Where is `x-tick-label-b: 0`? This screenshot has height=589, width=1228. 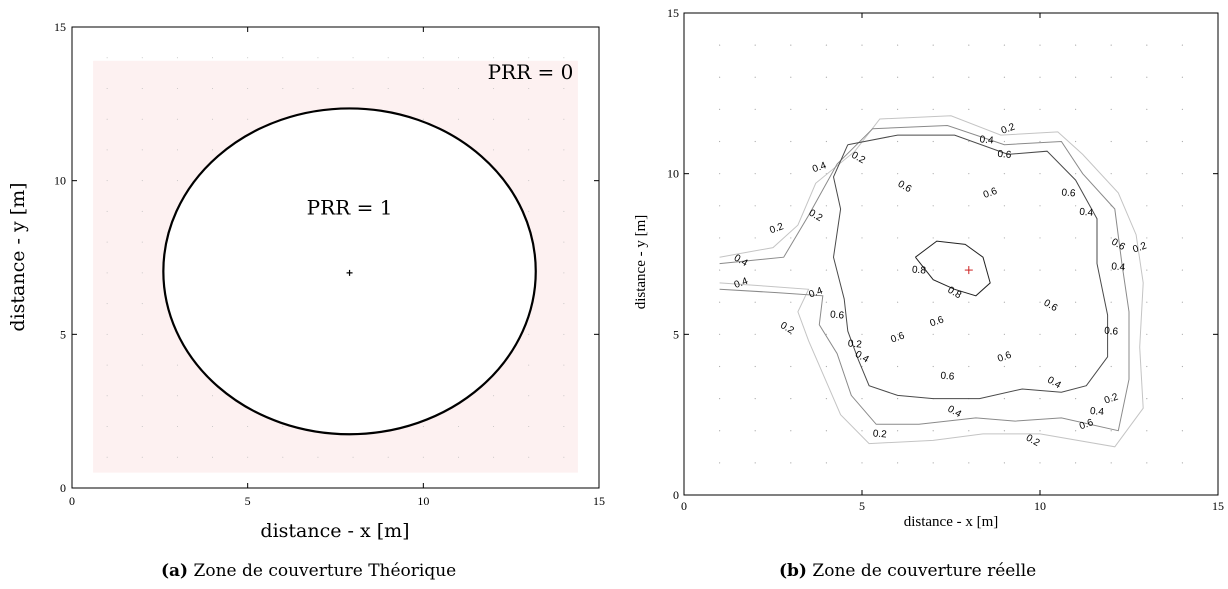
x-tick-label-b: 0 is located at coordinates (684, 506).